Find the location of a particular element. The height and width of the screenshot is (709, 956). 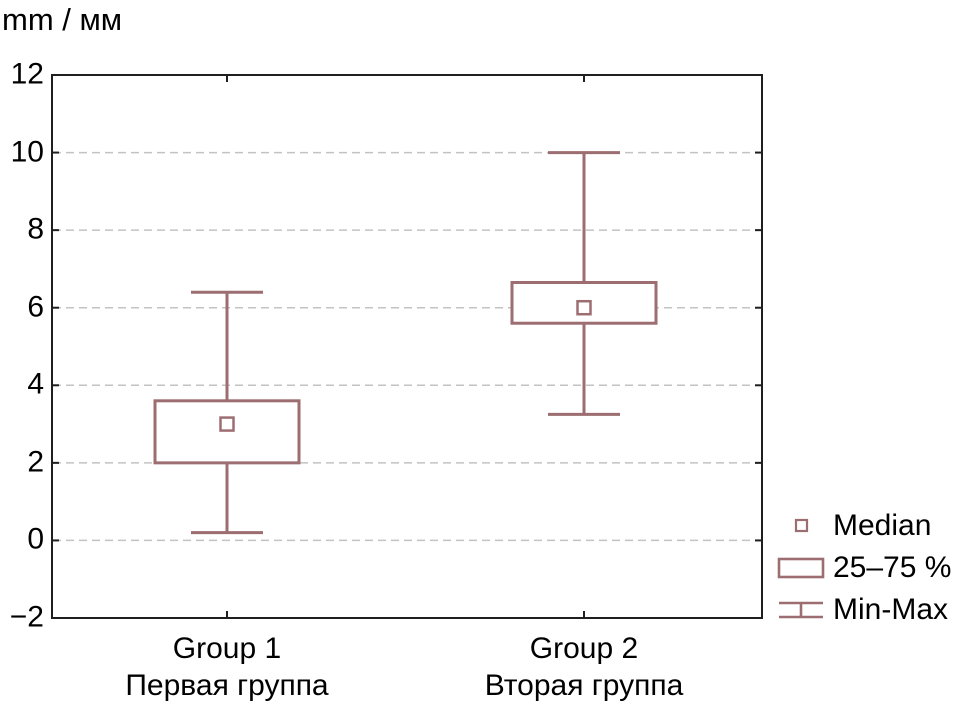

legend-label-min-max: Min-Max is located at coordinates (891, 609).